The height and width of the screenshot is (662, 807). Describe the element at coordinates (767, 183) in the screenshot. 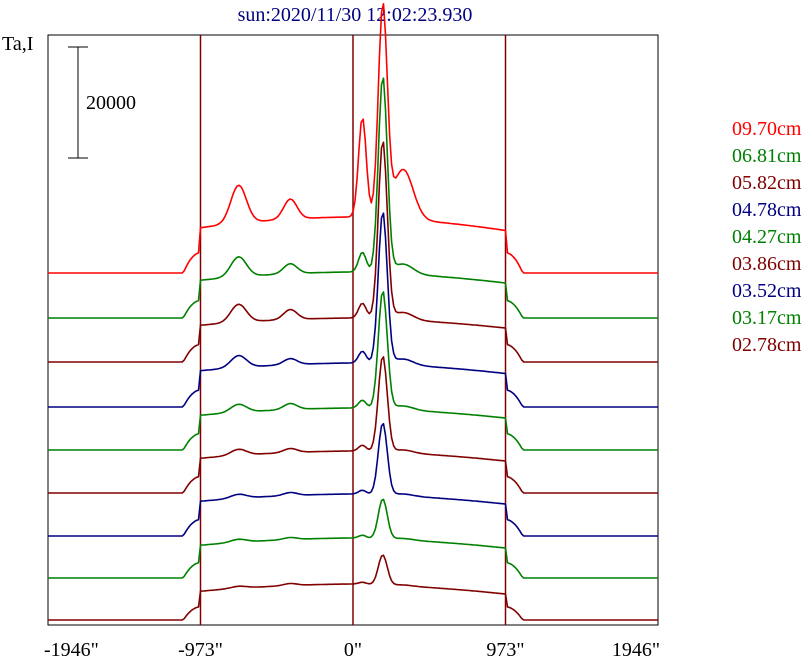

I see `legend-entry-2: 05.82cm` at that location.